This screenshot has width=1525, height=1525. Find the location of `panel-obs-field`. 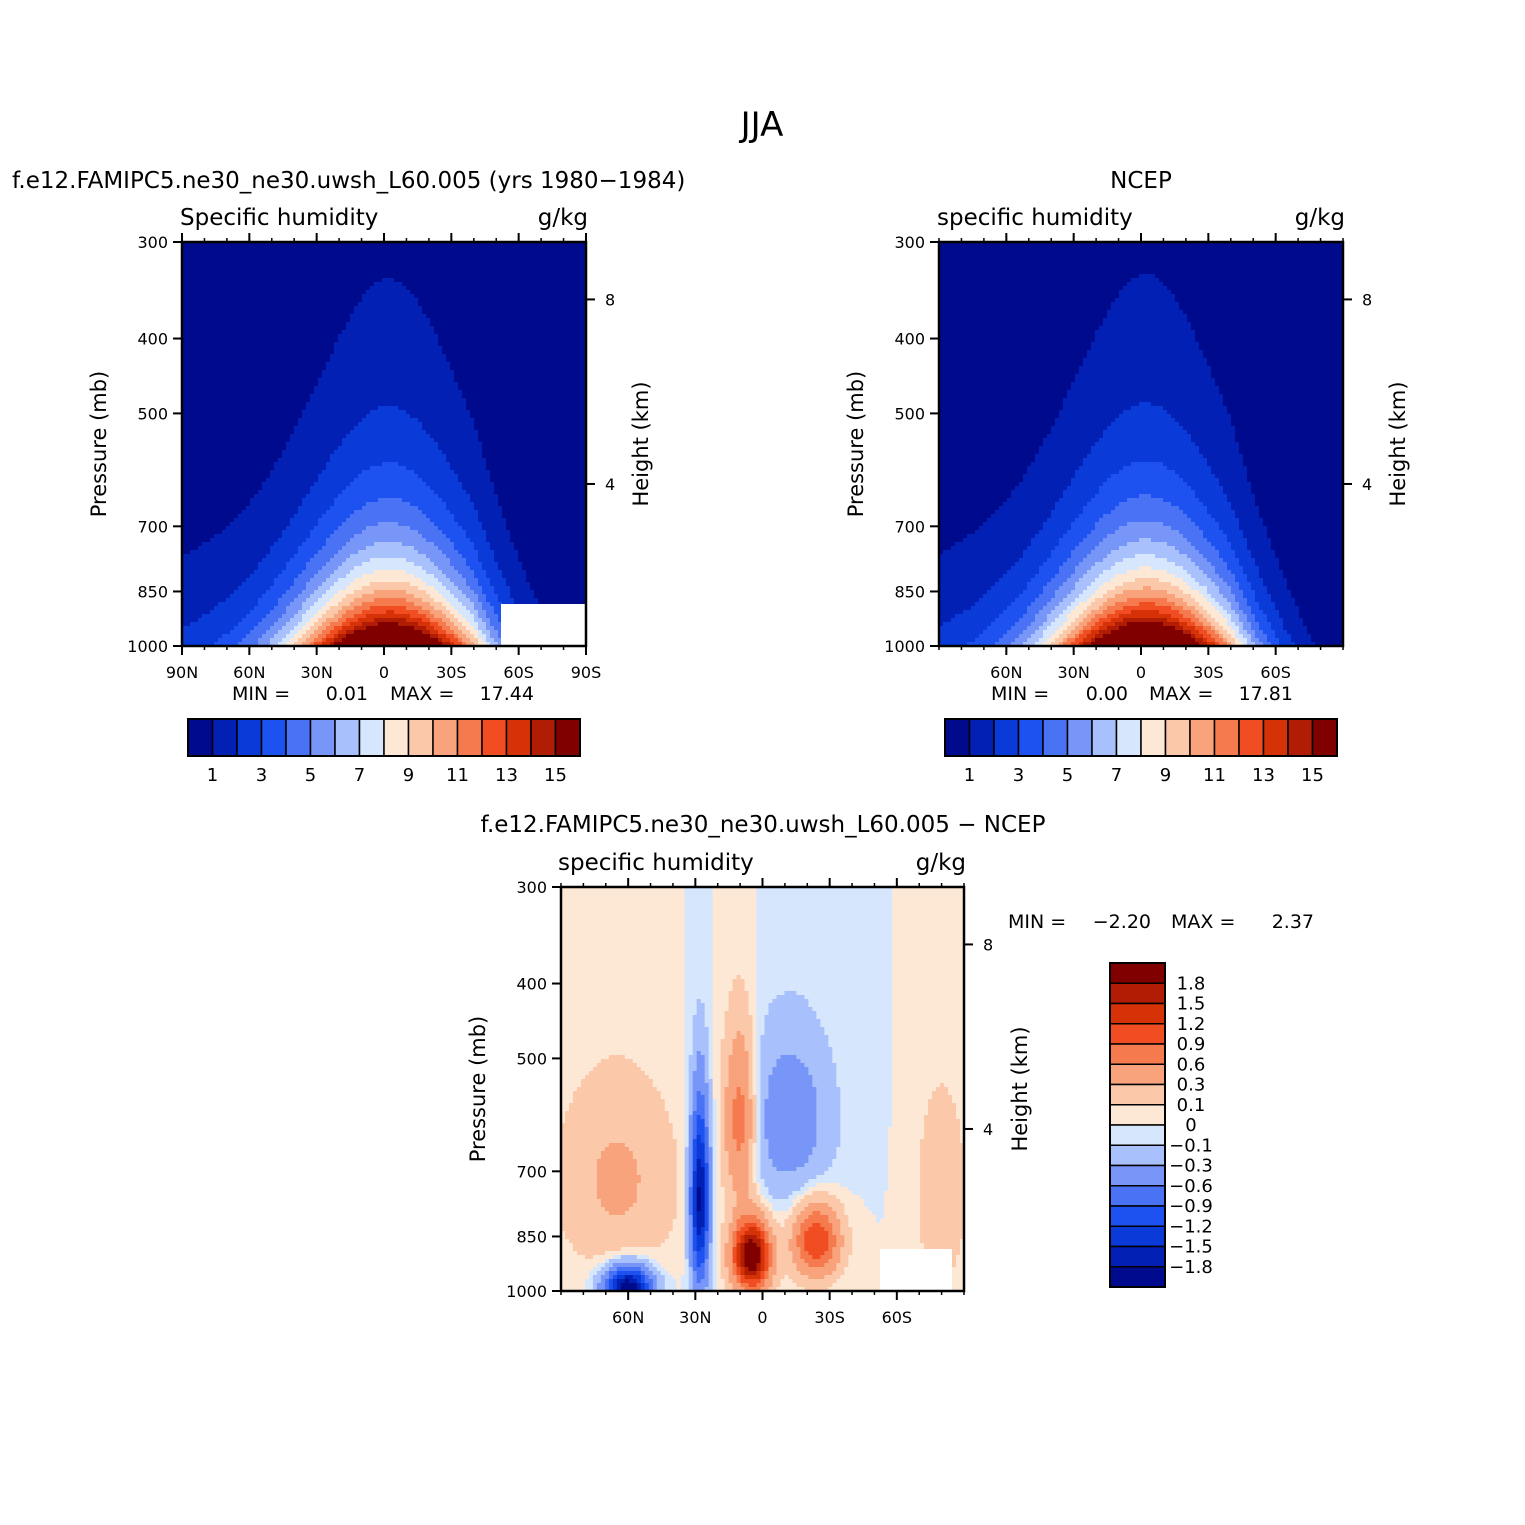

panel-obs-field is located at coordinates (1141, 444).